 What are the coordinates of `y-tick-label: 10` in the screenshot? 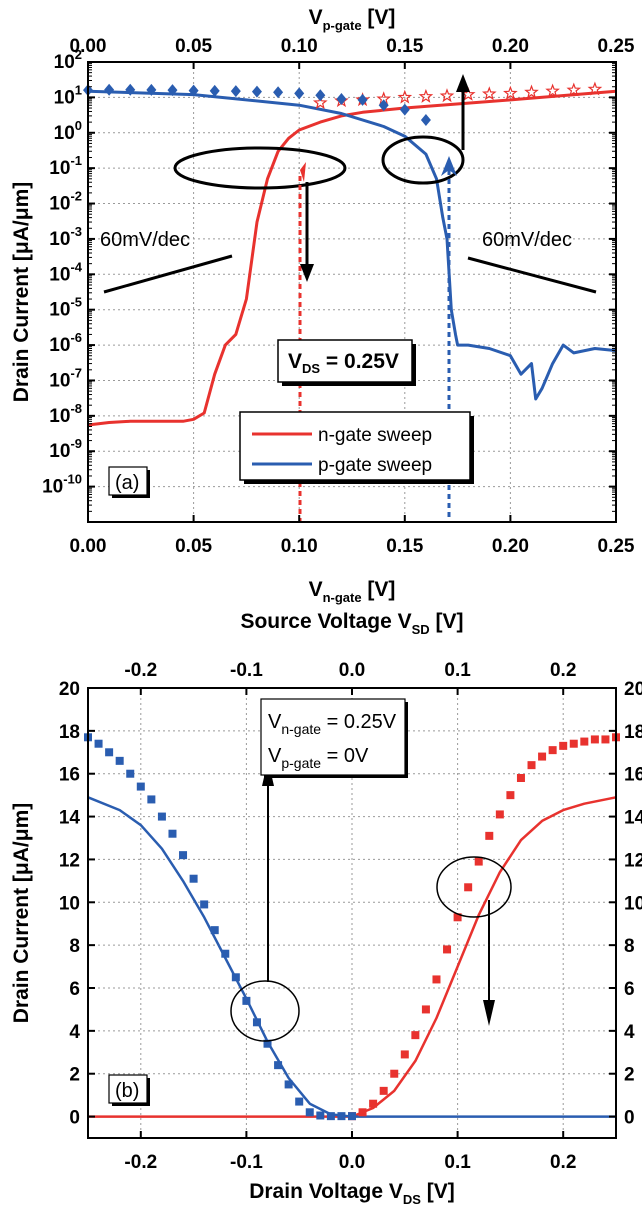 It's located at (69, 903).